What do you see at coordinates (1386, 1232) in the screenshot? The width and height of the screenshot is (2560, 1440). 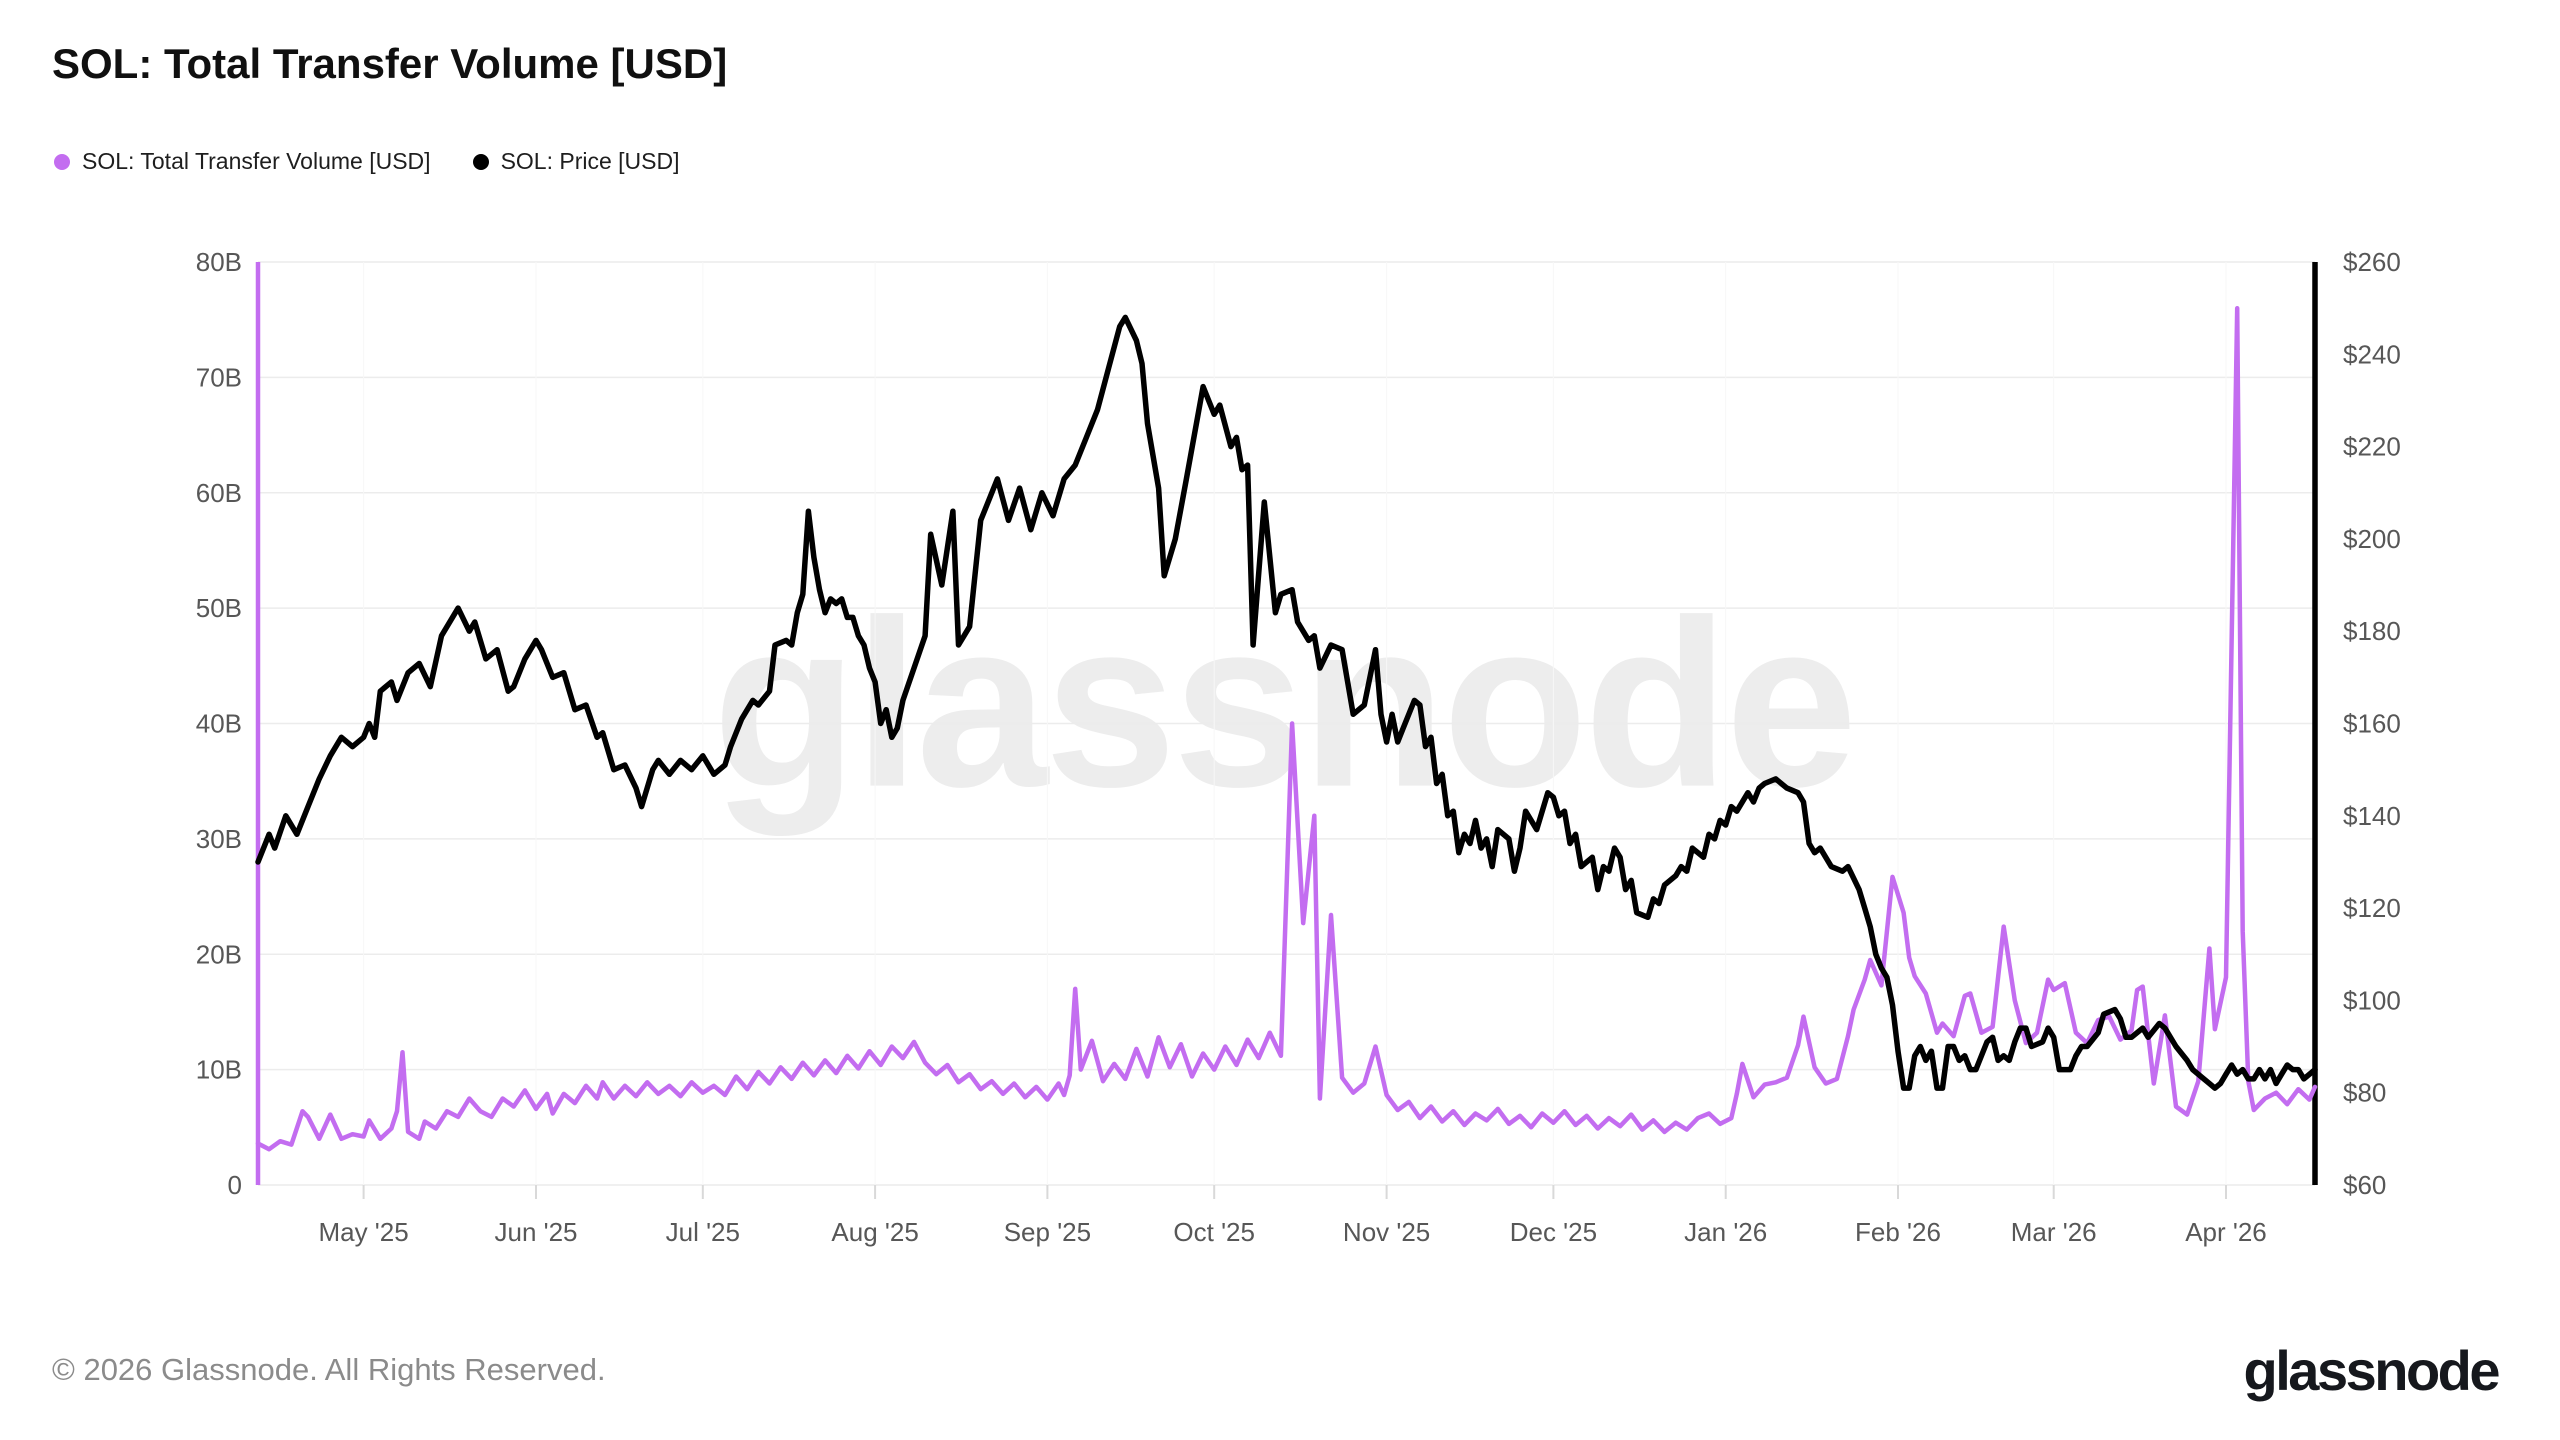 I see `x-axis-label: Nov '25` at bounding box center [1386, 1232].